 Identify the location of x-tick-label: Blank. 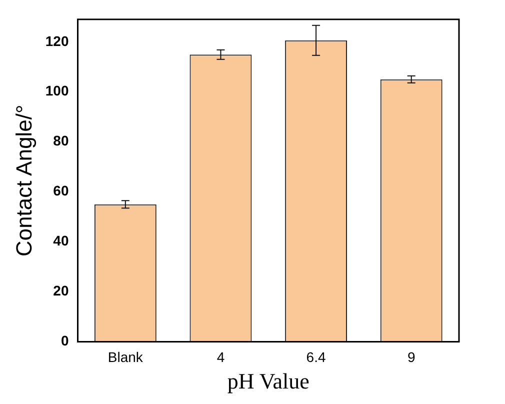
(126, 357).